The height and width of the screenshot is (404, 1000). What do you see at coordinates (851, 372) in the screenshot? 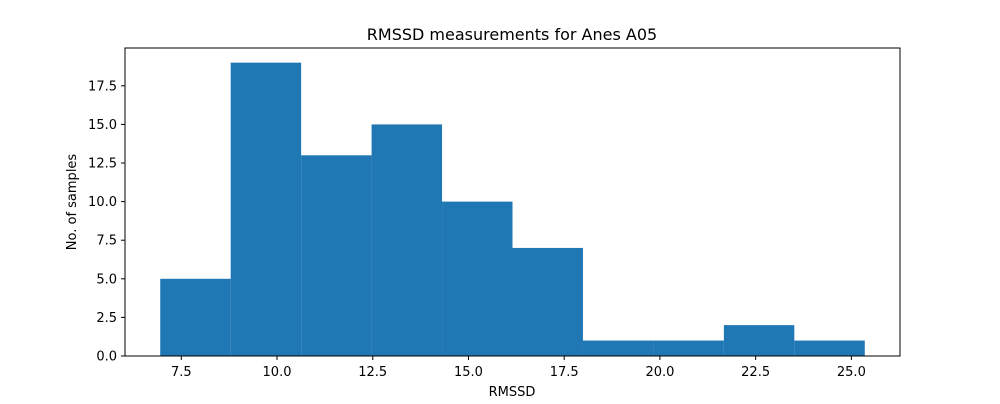
I see `x-tick-label: 25.0` at bounding box center [851, 372].